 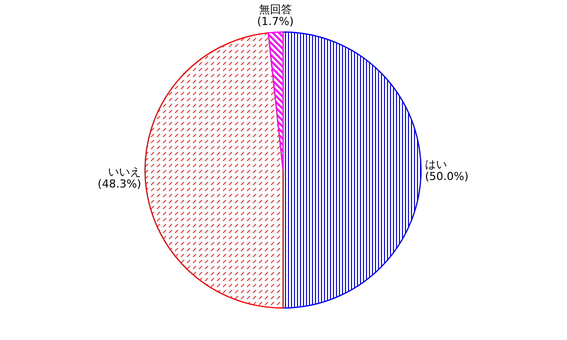 I want to click on data-label: (1.7%), so click(x=275, y=21).